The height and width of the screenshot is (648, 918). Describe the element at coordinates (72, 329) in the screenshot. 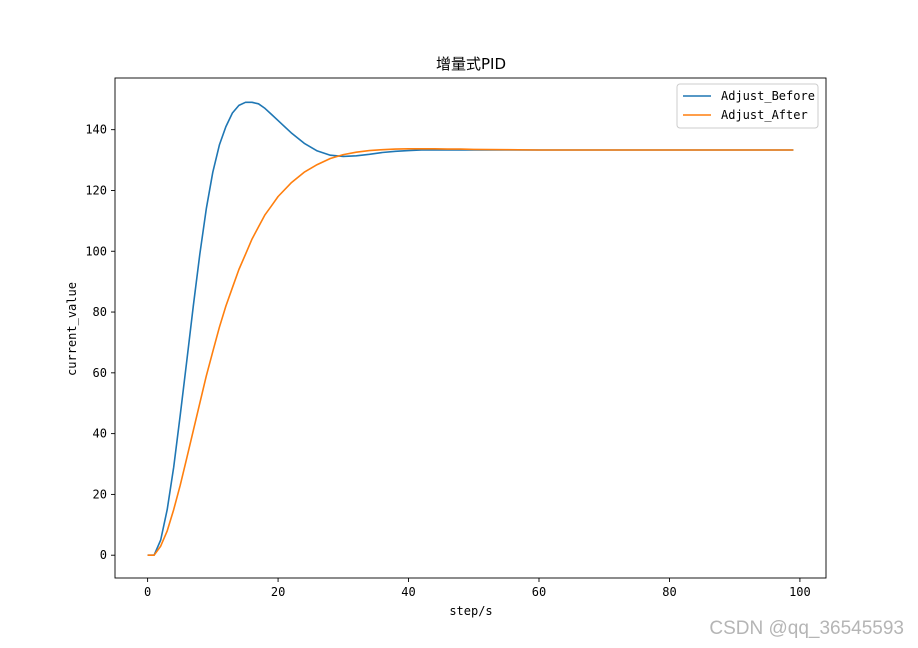

I see `y-axis-label: current_value` at that location.